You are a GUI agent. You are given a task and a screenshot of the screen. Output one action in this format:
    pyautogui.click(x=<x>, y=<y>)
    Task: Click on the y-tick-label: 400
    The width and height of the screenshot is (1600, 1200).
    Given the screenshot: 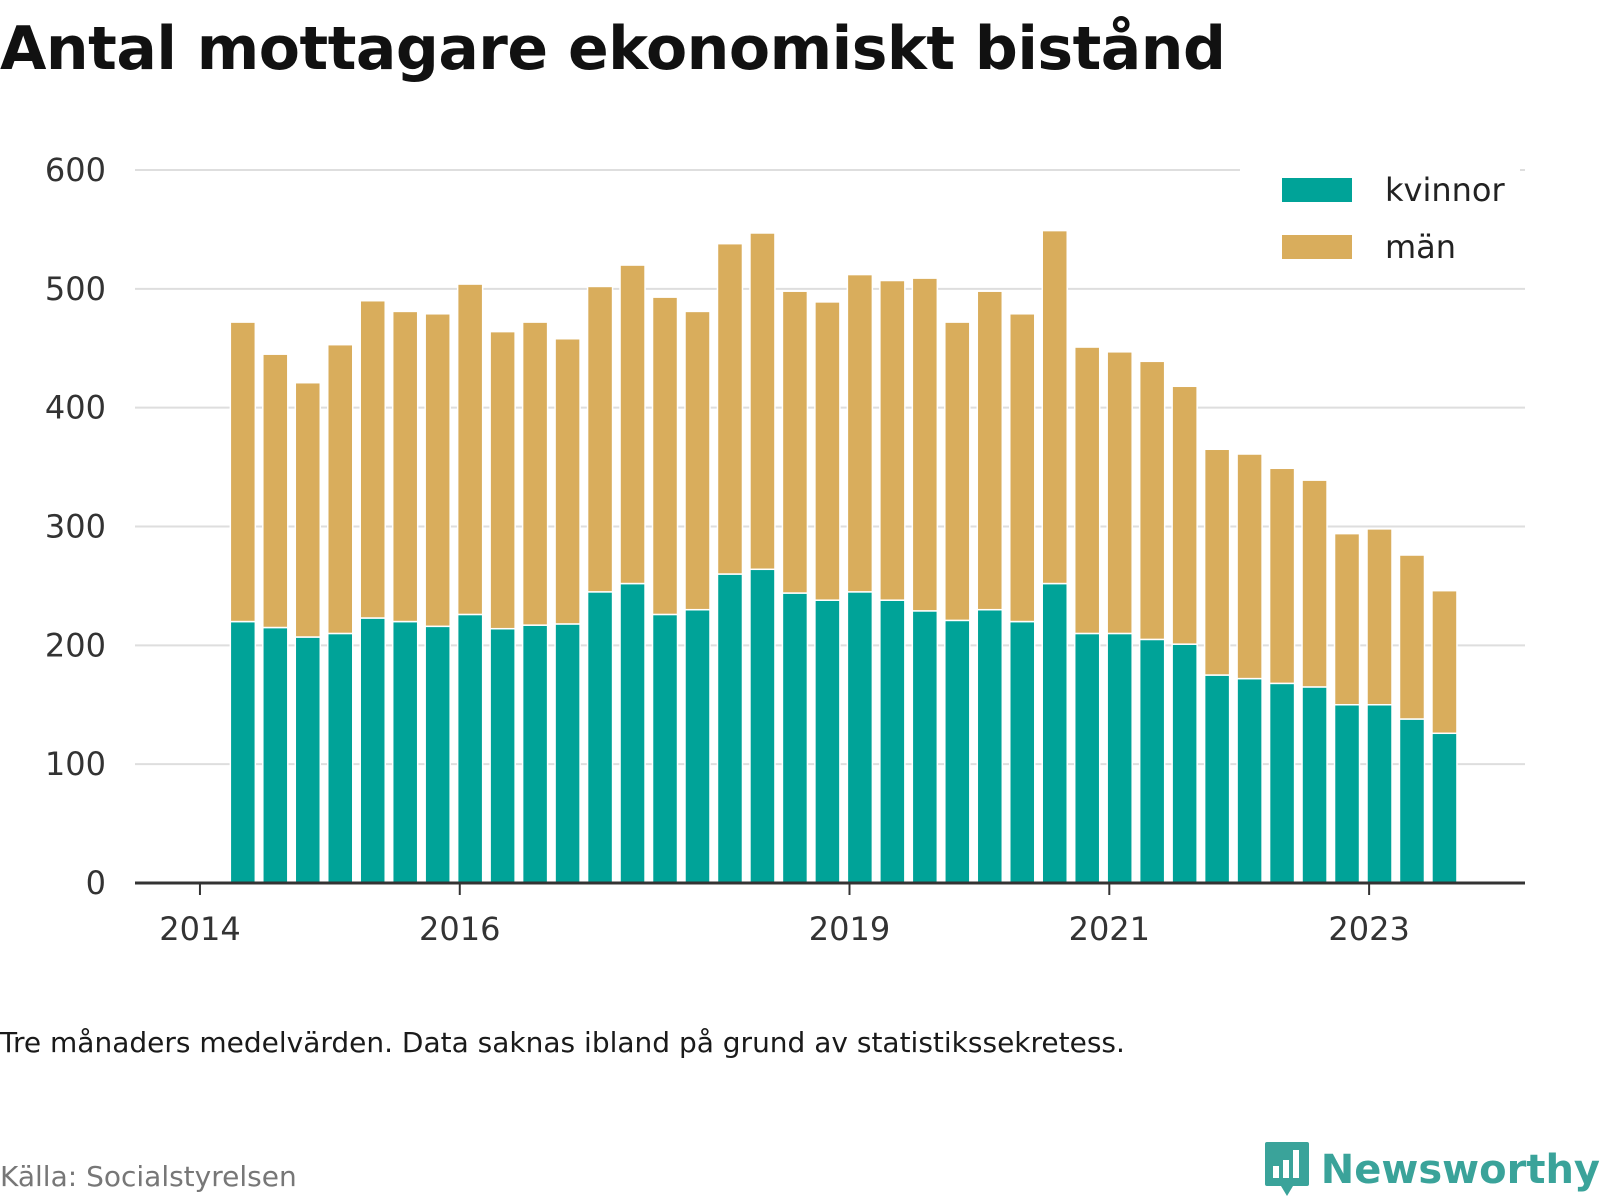 What is the action you would take?
    pyautogui.click(x=75, y=408)
    